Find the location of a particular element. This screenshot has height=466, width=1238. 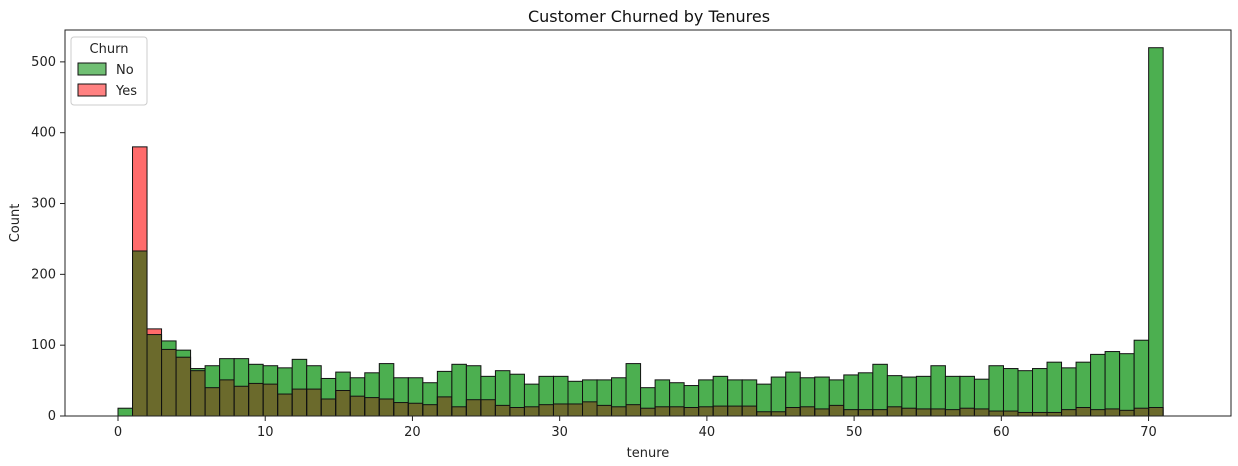

y-tick-label: 0 is located at coordinates (52, 416).